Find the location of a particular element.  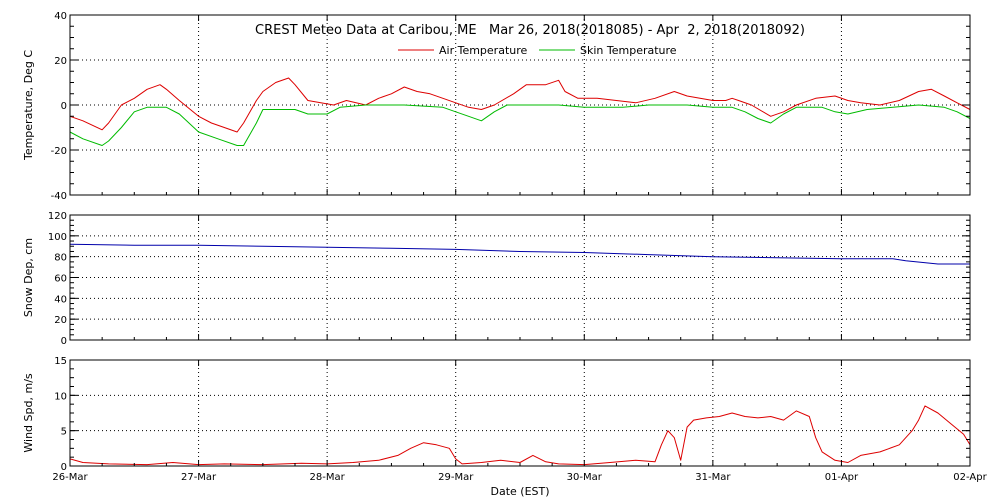

panel-0-series-1-line is located at coordinates (520, 125).